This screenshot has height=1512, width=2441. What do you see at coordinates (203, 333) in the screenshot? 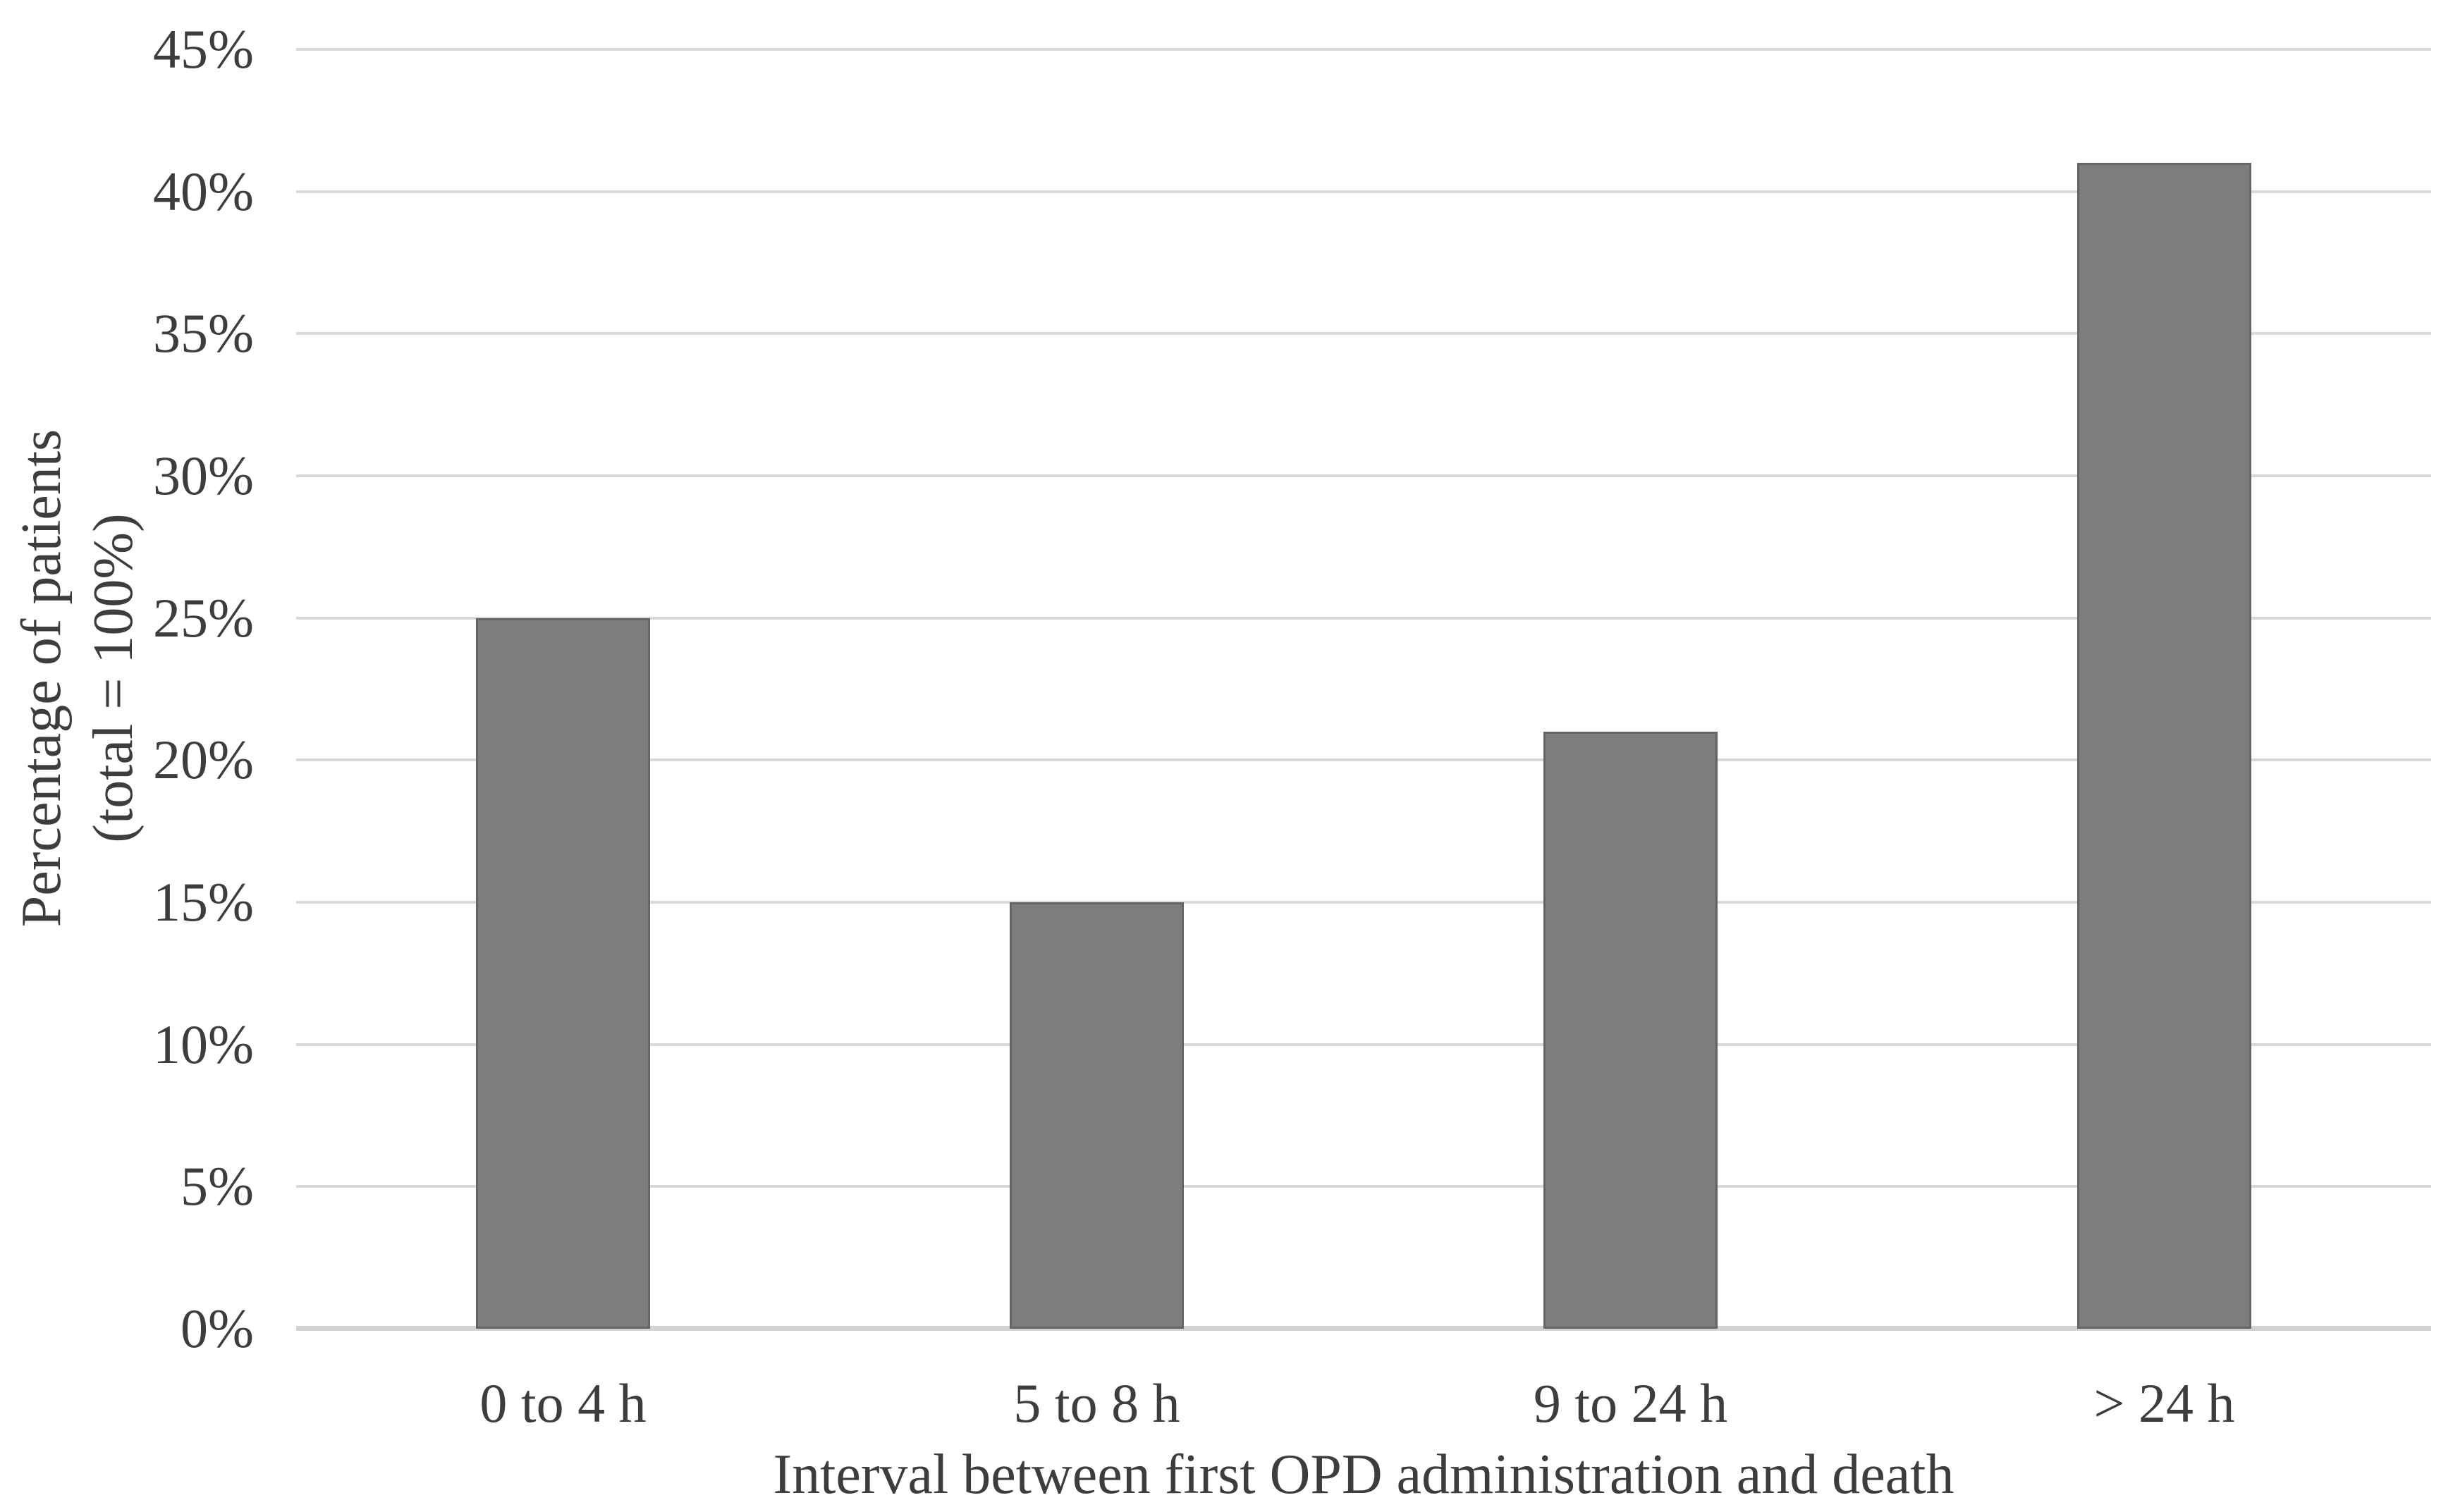
I see `y-tick-label-35%: 35%` at bounding box center [203, 333].